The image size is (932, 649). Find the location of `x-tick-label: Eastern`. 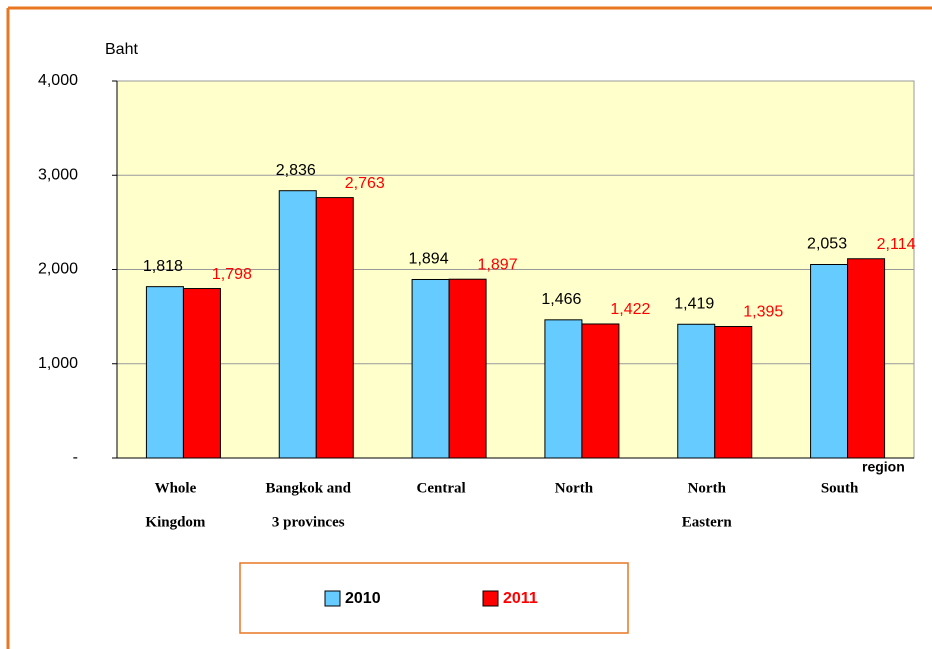

x-tick-label: Eastern is located at coordinates (707, 522).